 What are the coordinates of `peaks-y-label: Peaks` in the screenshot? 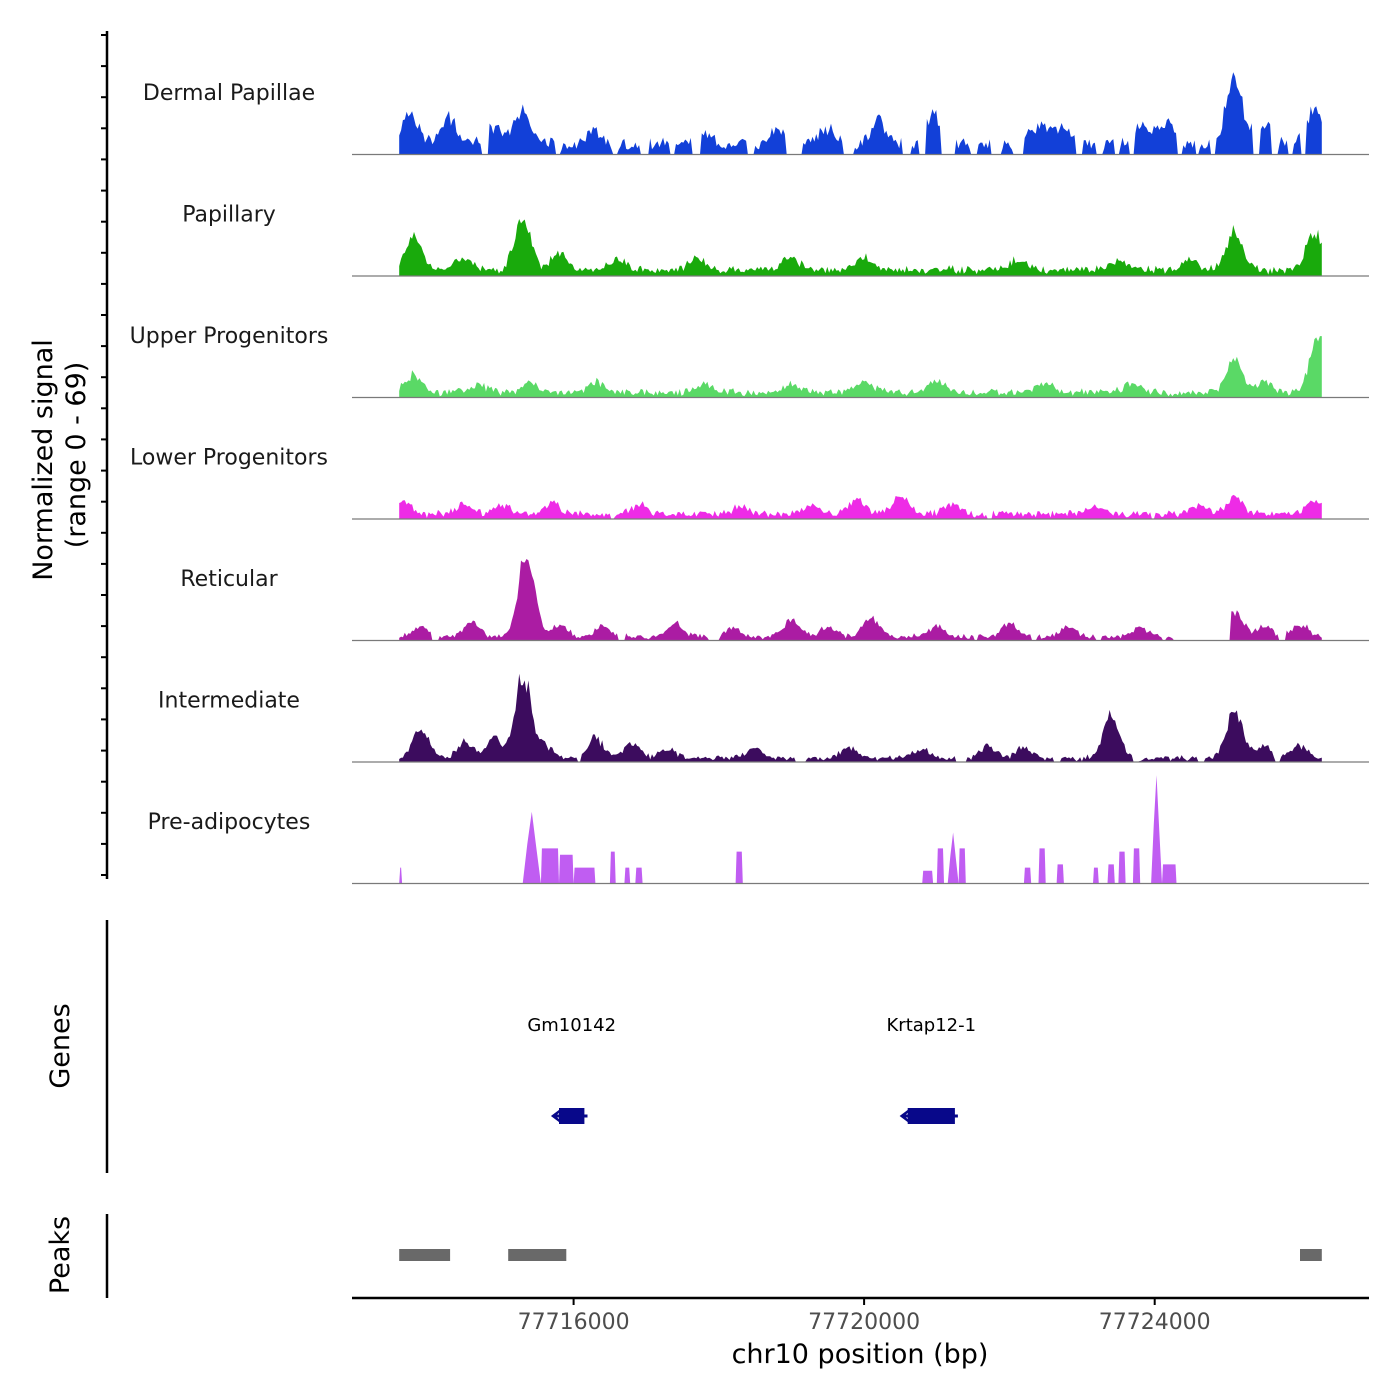 It's located at (60, 1255).